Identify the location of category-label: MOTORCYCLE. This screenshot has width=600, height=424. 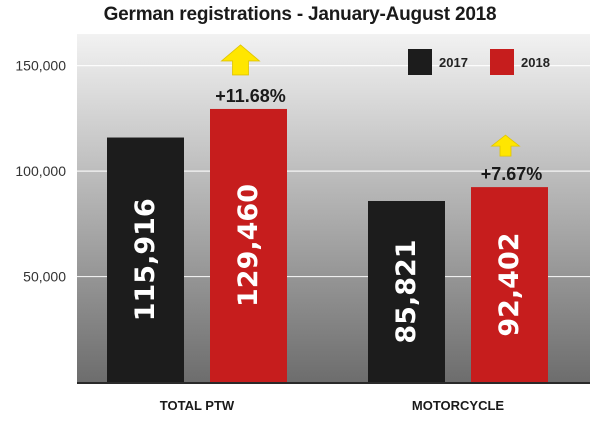
(458, 405).